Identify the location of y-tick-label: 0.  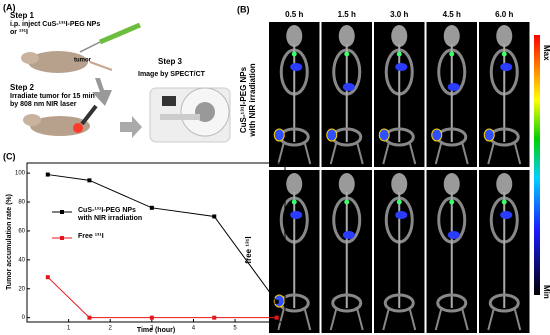
(24, 318).